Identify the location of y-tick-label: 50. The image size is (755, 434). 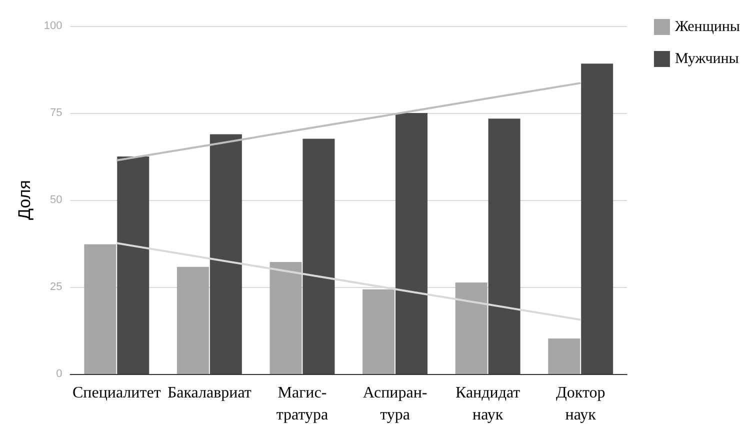
(56, 200).